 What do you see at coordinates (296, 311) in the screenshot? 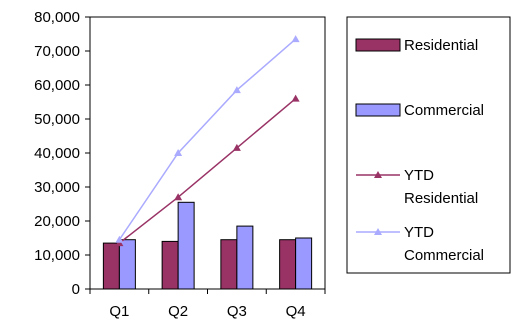
I see `x-tick-label: Q4` at bounding box center [296, 311].